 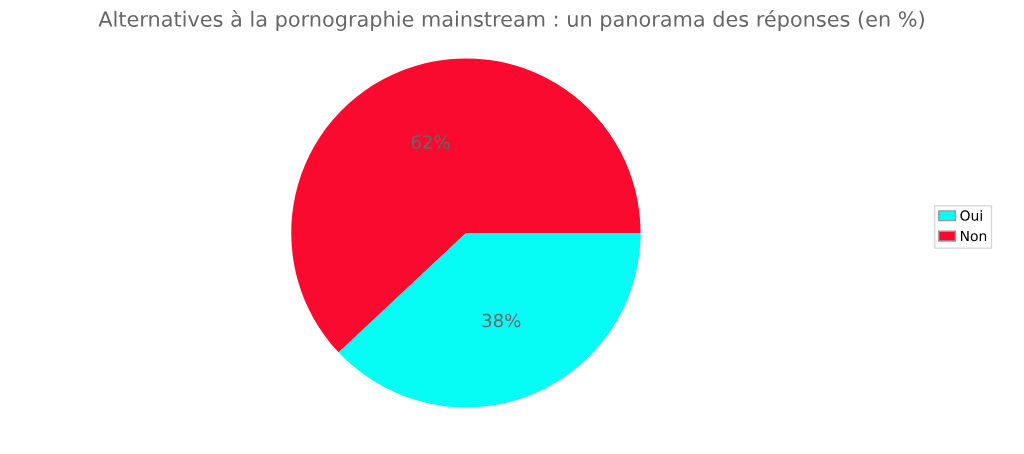 What do you see at coordinates (973, 236) in the screenshot?
I see `legend-label: Non` at bounding box center [973, 236].